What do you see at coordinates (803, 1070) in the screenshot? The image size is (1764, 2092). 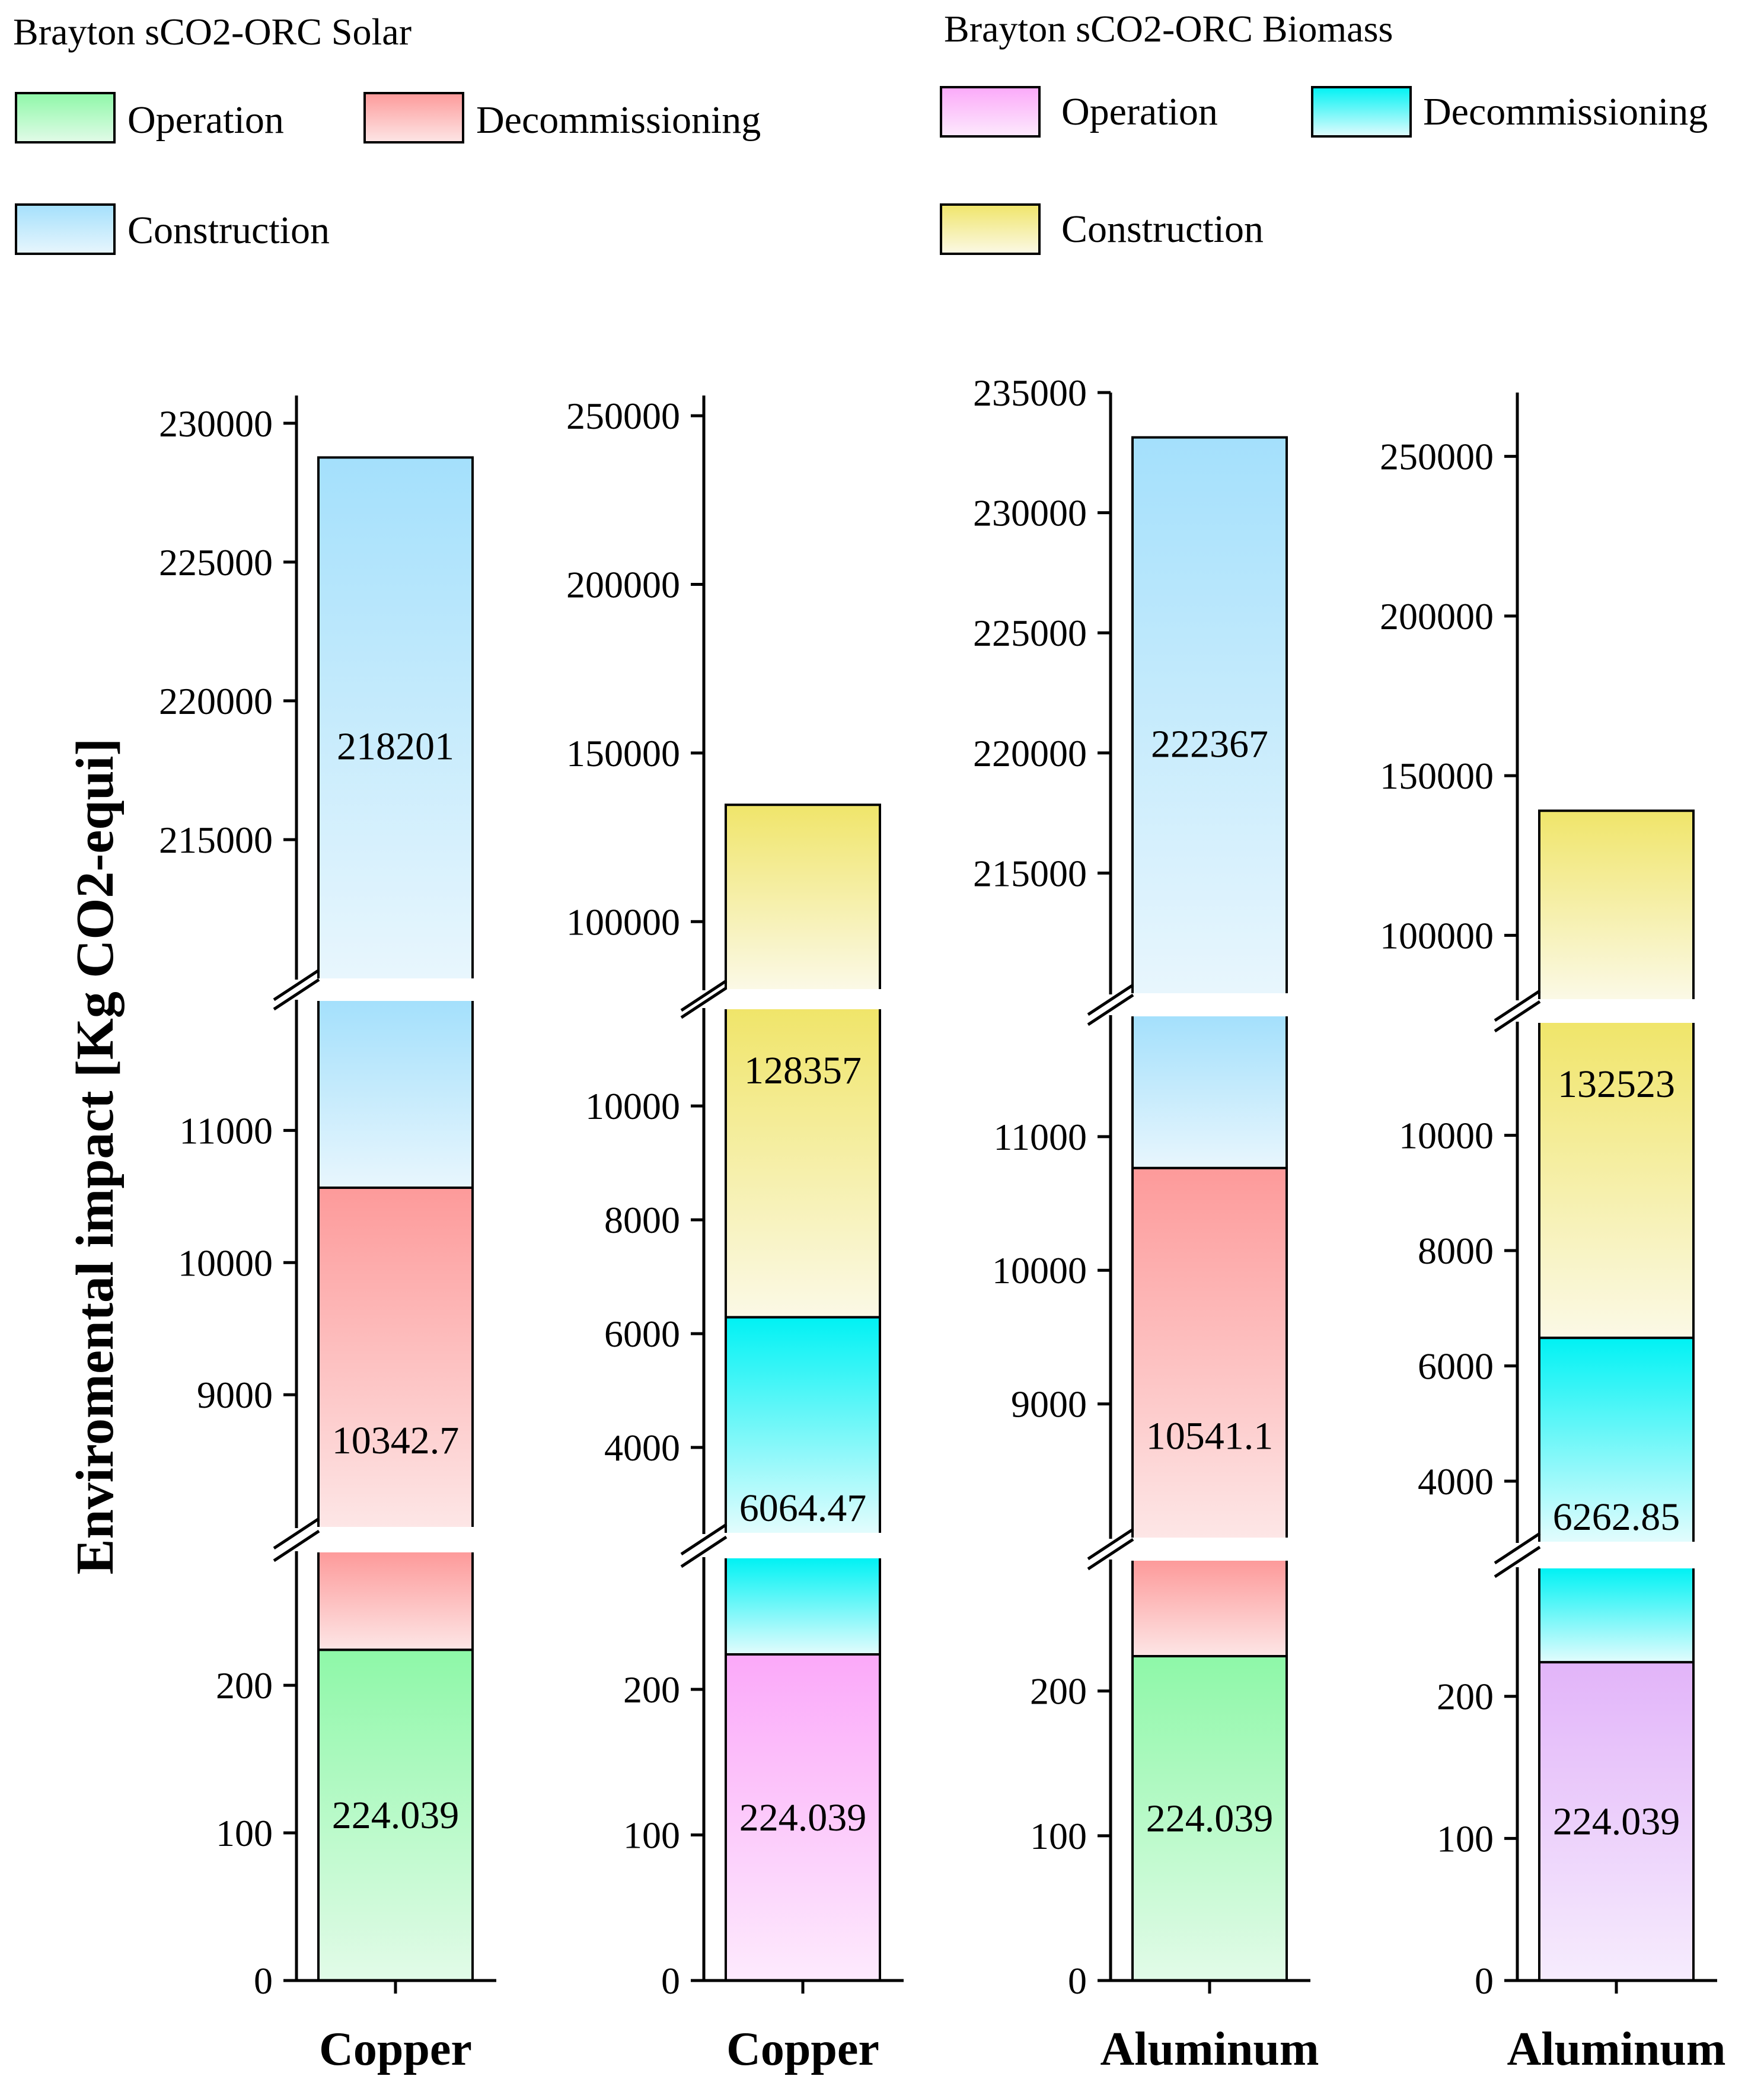 I see `data-label: 128357` at bounding box center [803, 1070].